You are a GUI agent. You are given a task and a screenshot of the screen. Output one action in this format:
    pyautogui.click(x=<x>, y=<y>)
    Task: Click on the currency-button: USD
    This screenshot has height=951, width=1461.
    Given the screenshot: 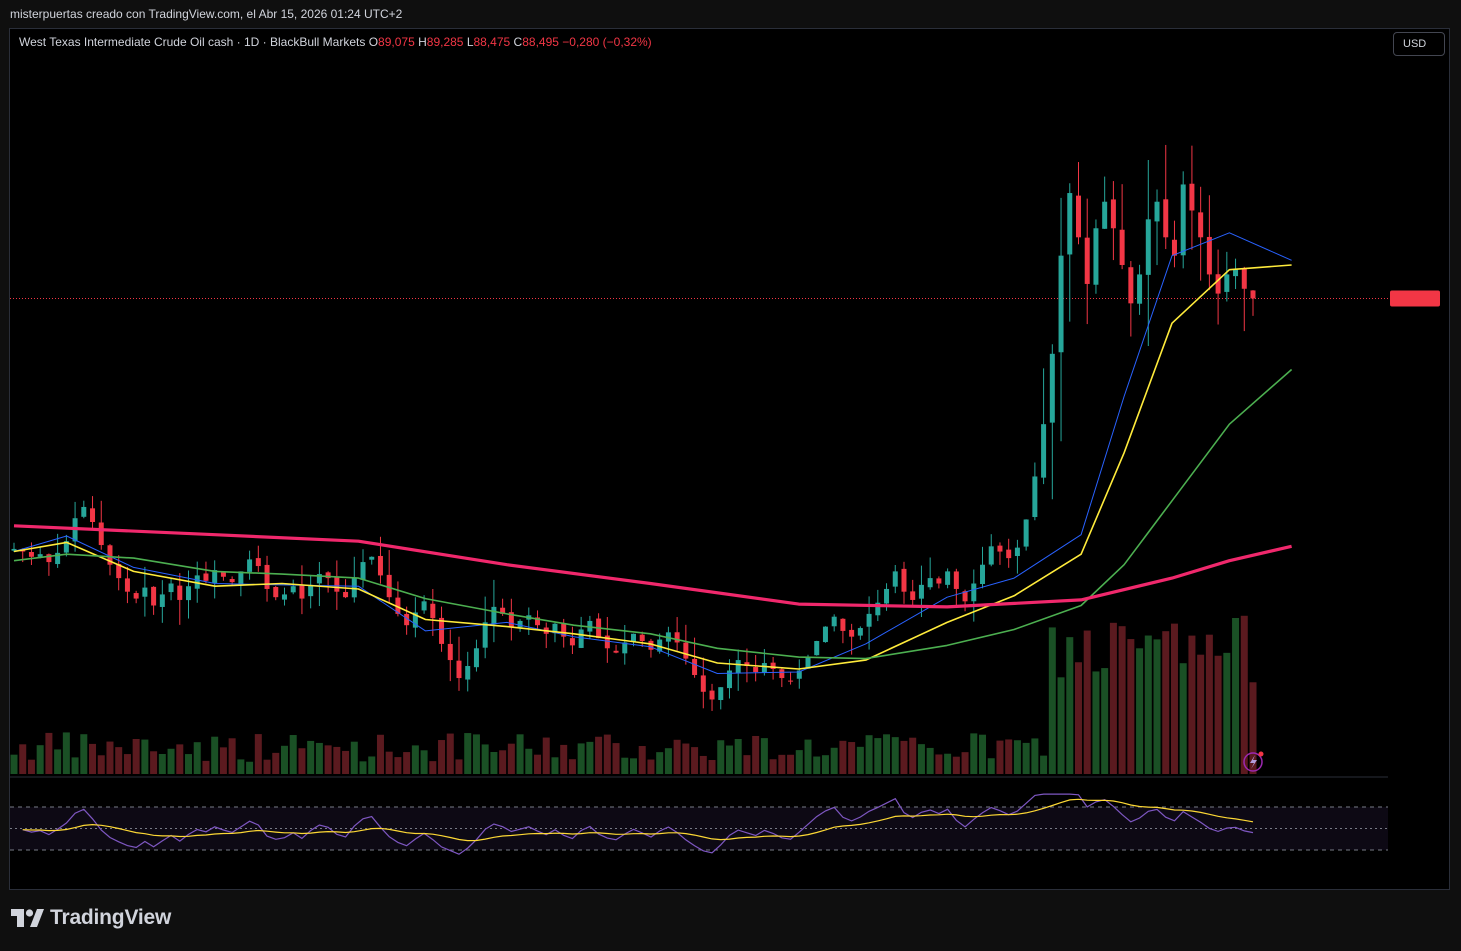 What is the action you would take?
    pyautogui.click(x=1419, y=44)
    